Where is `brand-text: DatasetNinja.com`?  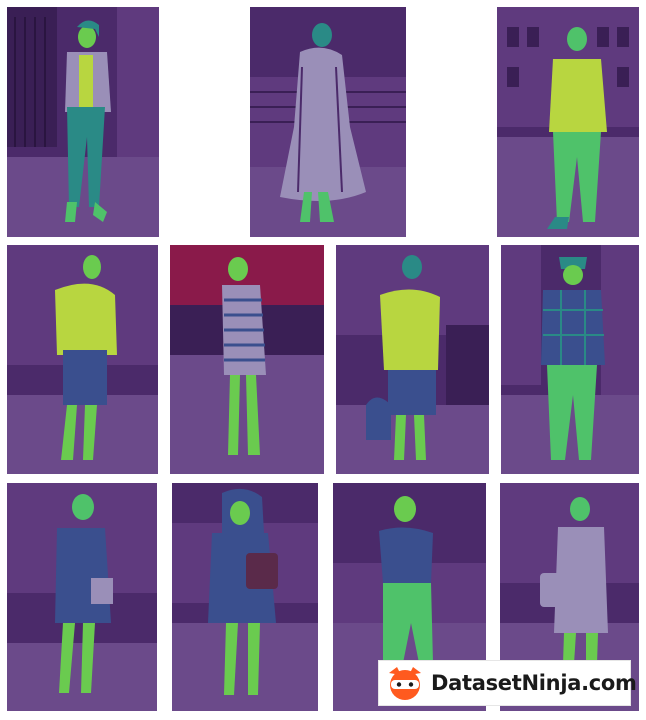
brand-text: DatasetNinja.com is located at coordinates (534, 683).